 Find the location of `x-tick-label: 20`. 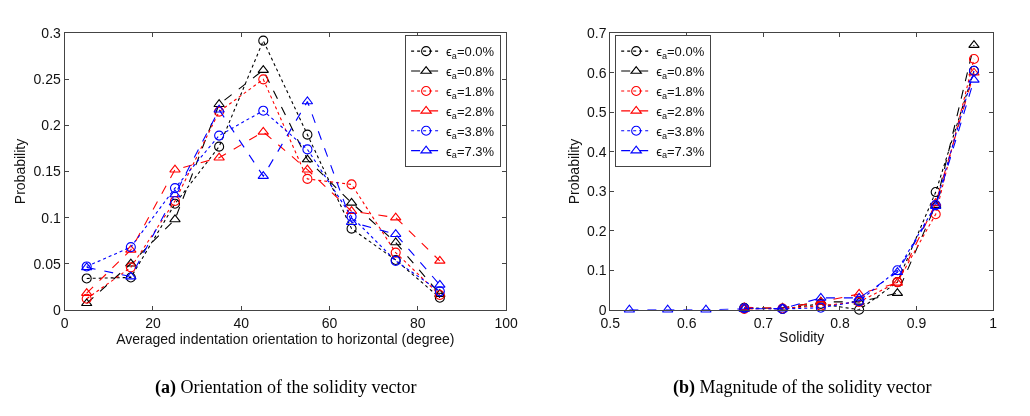

x-tick-label: 20 is located at coordinates (153, 322).